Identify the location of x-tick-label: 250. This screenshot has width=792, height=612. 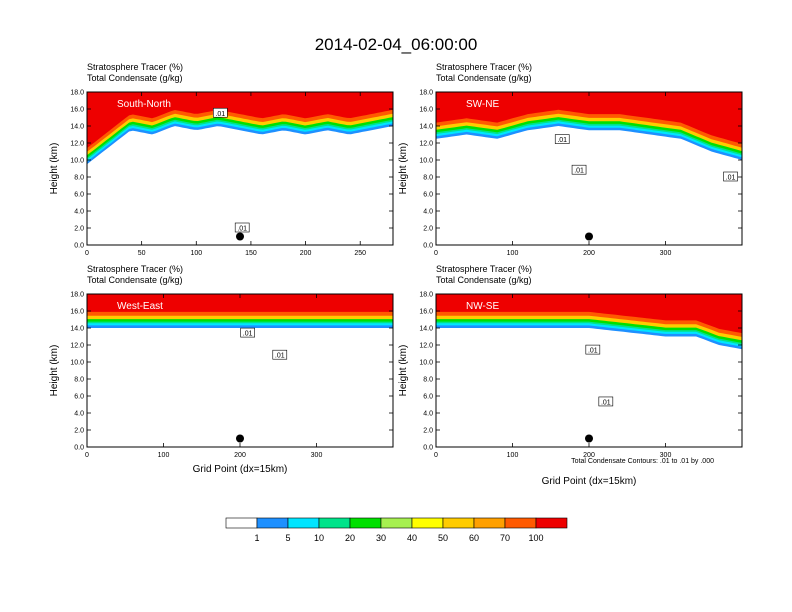
(360, 253).